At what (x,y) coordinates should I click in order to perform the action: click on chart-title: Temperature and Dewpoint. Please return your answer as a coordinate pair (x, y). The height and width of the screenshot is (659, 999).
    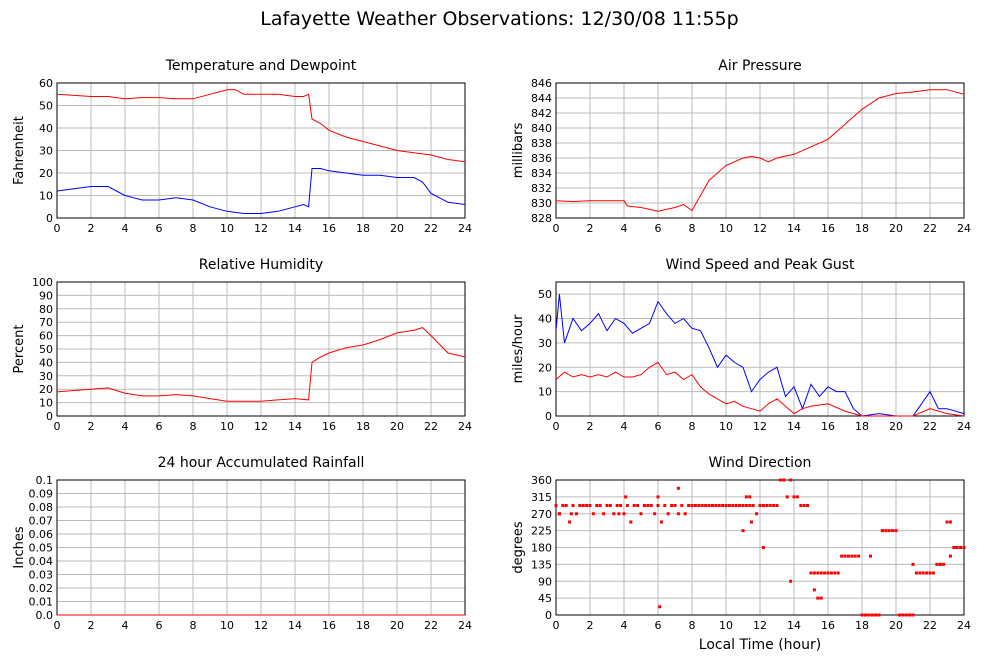
    Looking at the image, I should click on (261, 66).